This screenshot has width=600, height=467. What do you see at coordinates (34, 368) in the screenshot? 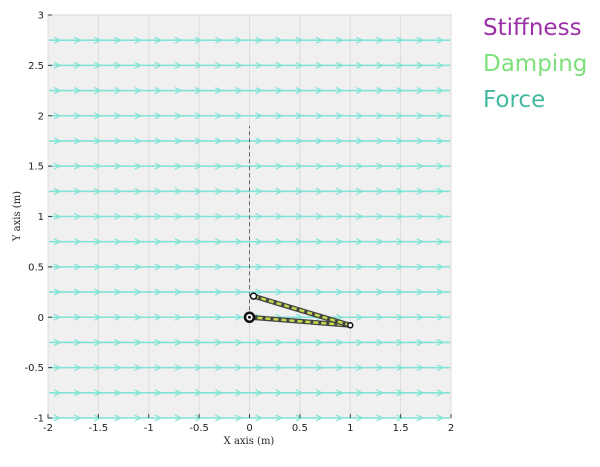
I see `y-tick-label: -0.5` at bounding box center [34, 368].